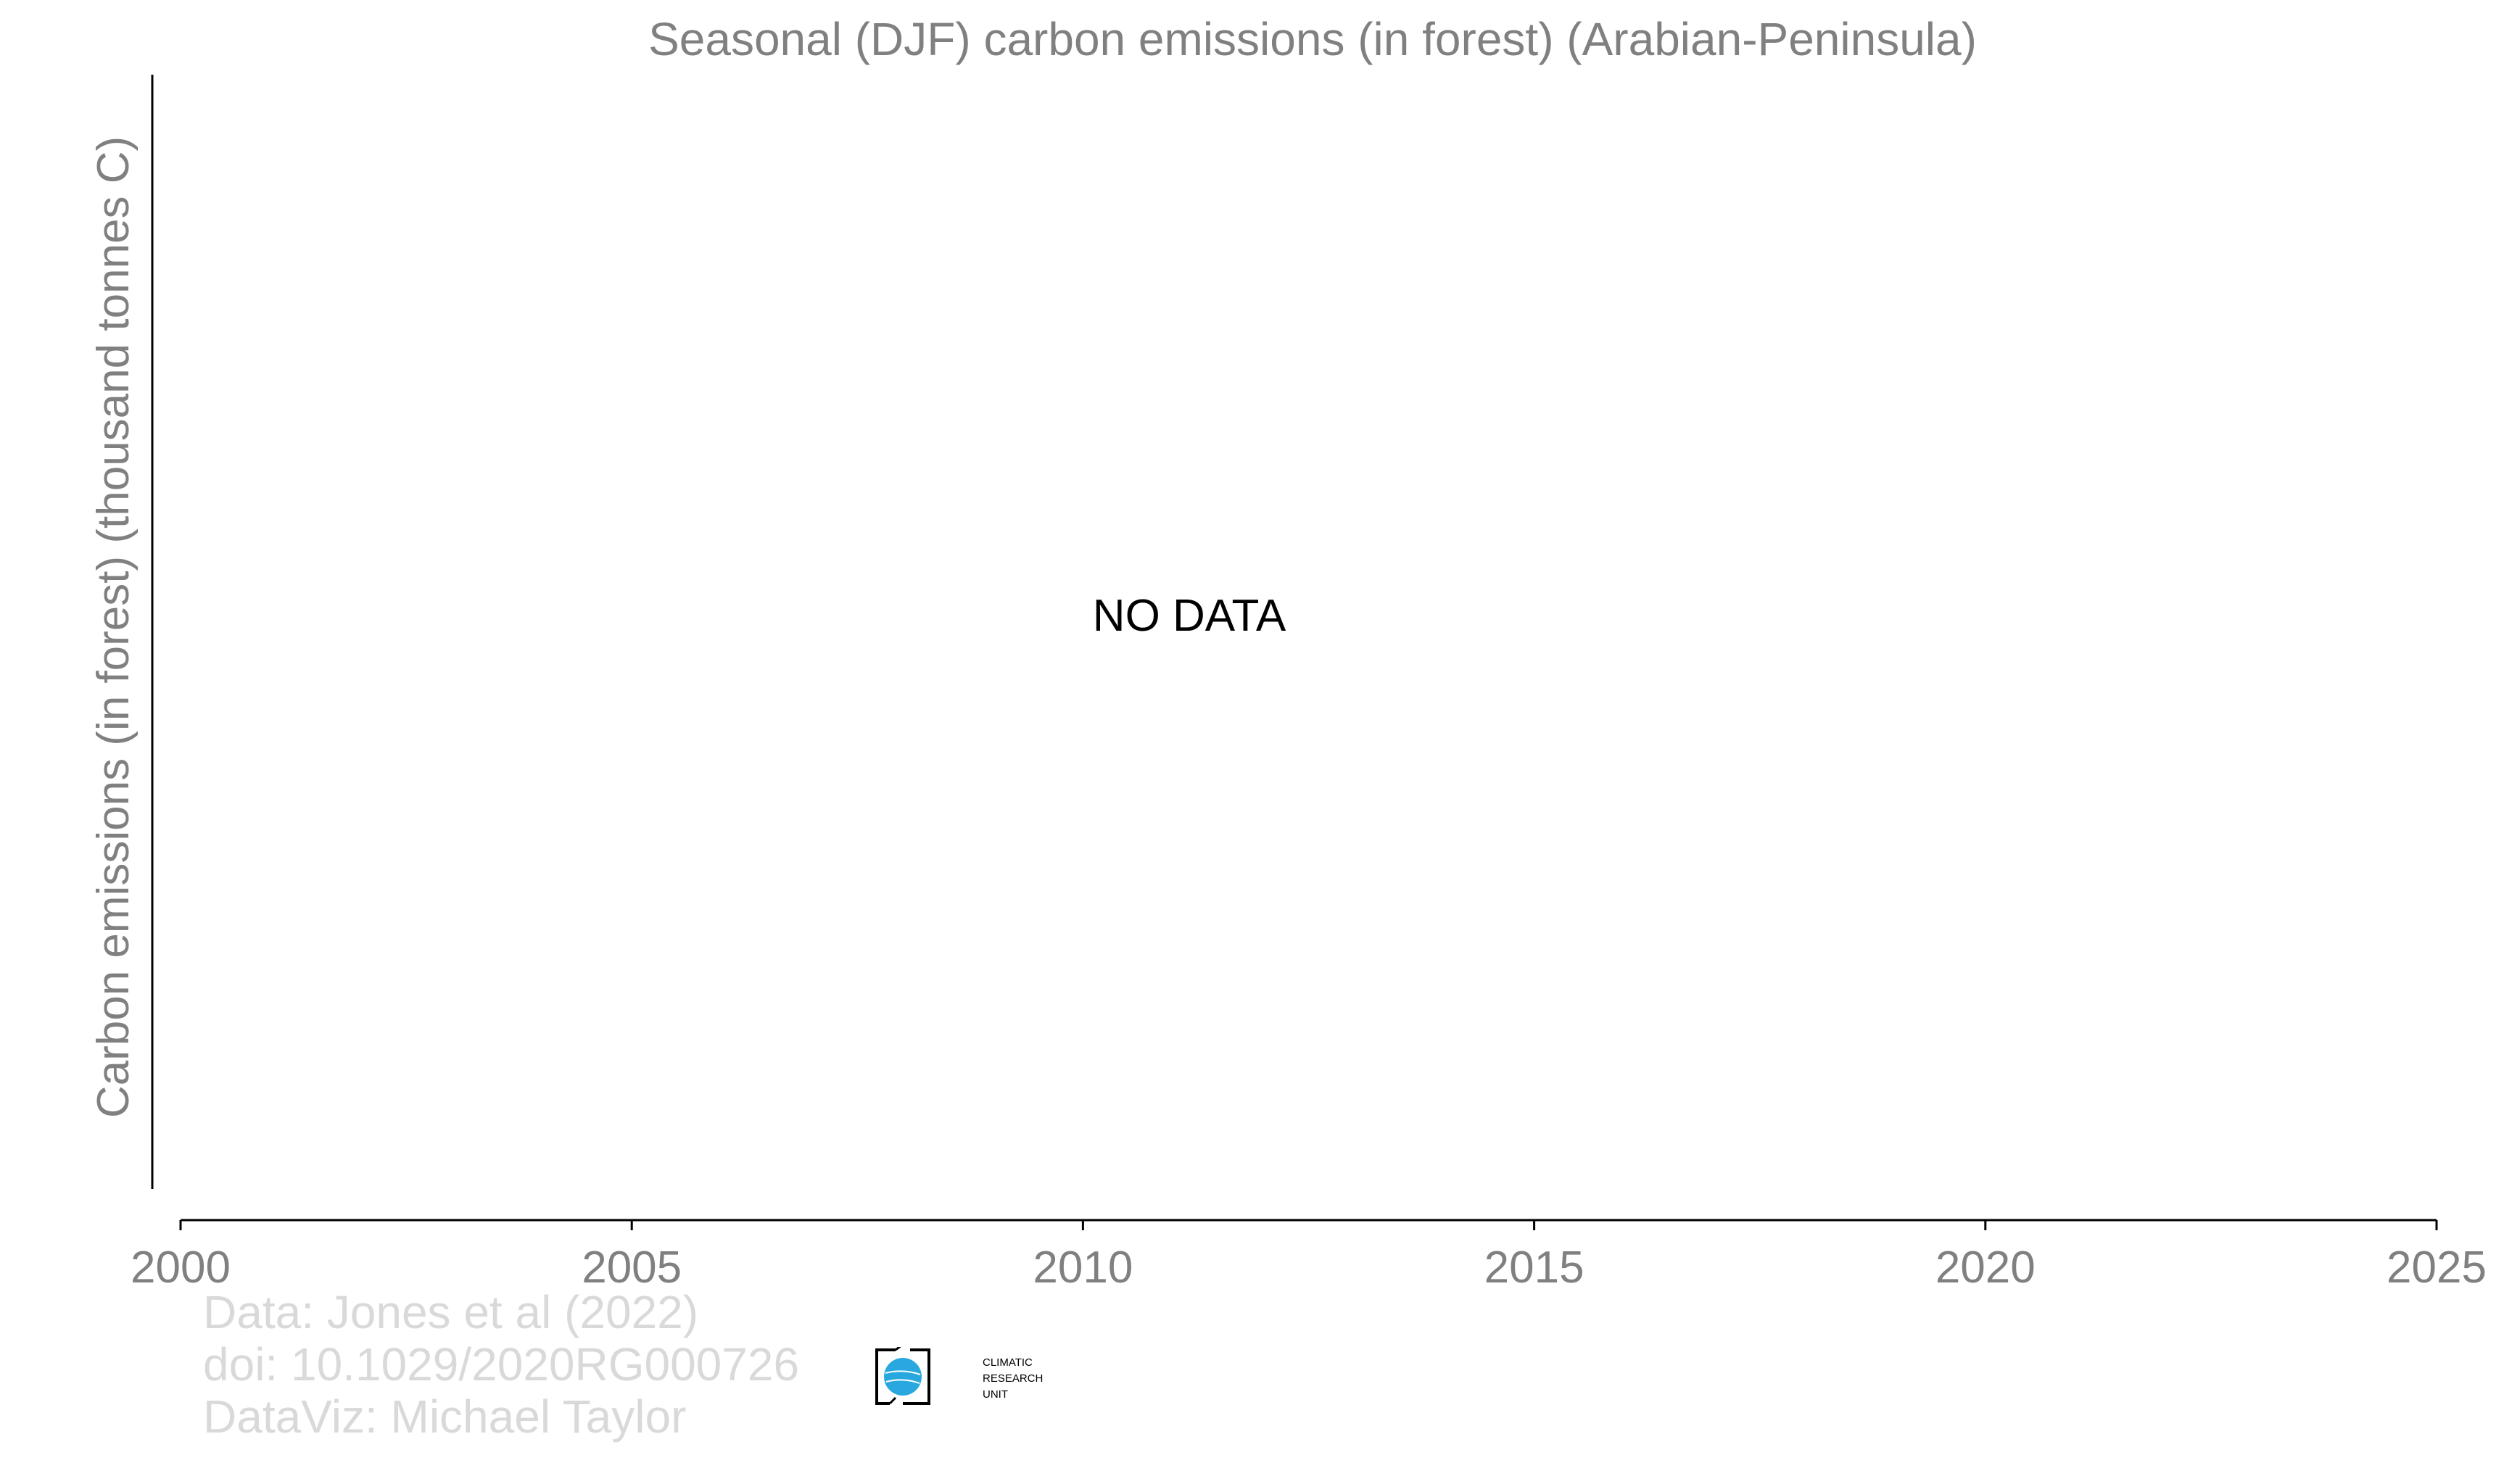 This screenshot has width=2504, height=1484. Describe the element at coordinates (995, 1394) in the screenshot. I see `logo-text-line-3: UNIT` at that location.